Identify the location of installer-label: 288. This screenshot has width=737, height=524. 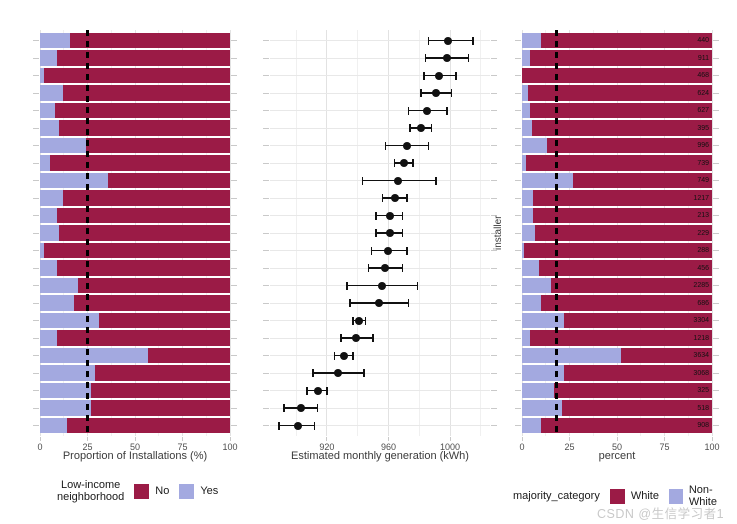
(703, 250).